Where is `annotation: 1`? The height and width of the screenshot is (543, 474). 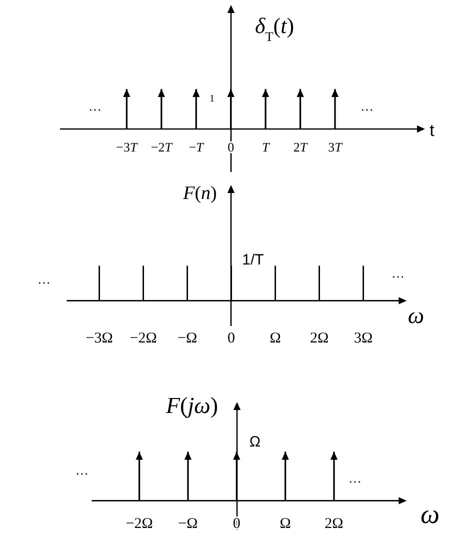
annotation: 1 is located at coordinates (212, 99).